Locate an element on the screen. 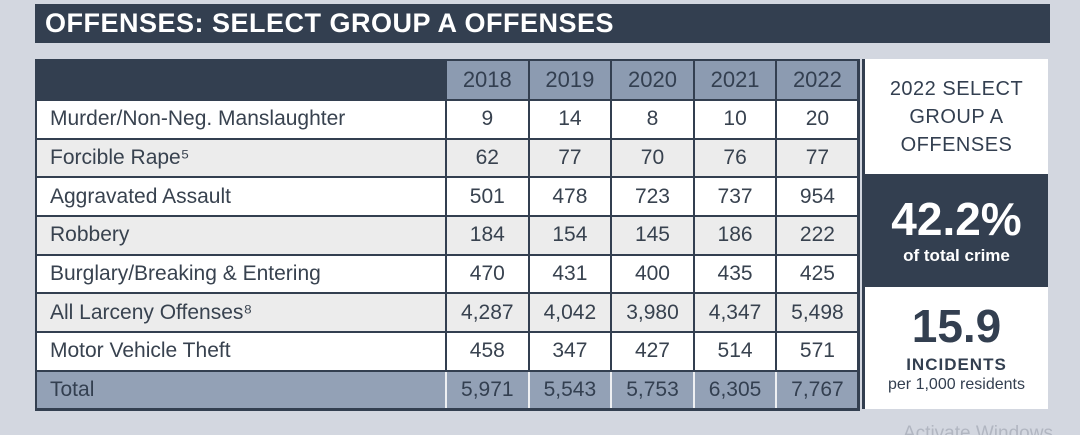  table-corner-cell is located at coordinates (241, 80).